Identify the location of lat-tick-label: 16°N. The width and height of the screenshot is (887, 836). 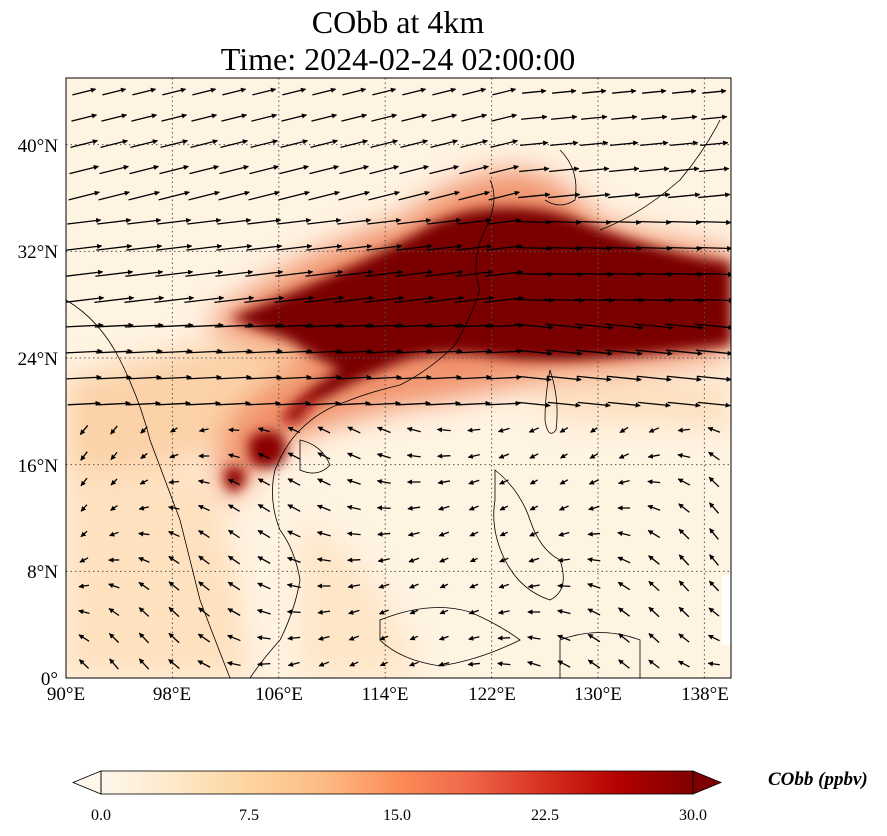
(38, 466).